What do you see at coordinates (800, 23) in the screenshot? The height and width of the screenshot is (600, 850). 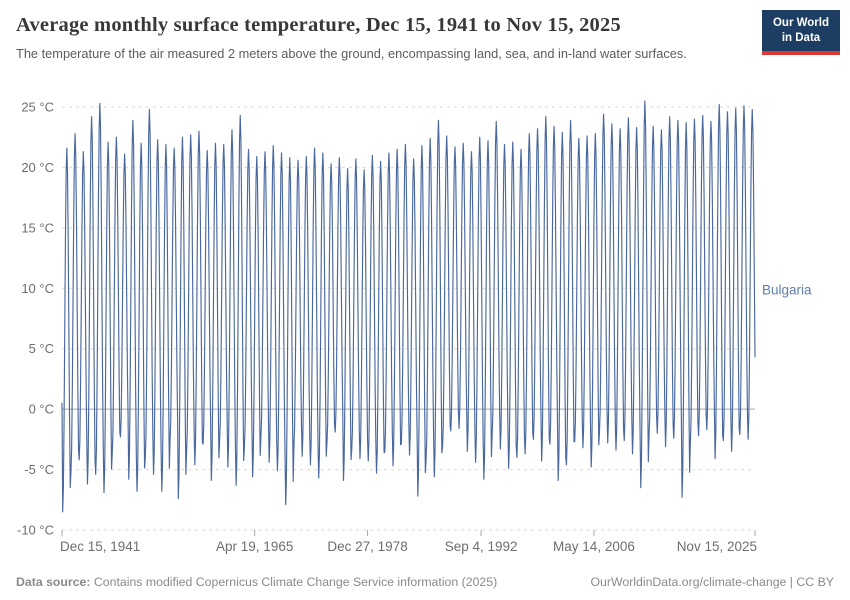 I see `logo-line-1: Our World` at bounding box center [800, 23].